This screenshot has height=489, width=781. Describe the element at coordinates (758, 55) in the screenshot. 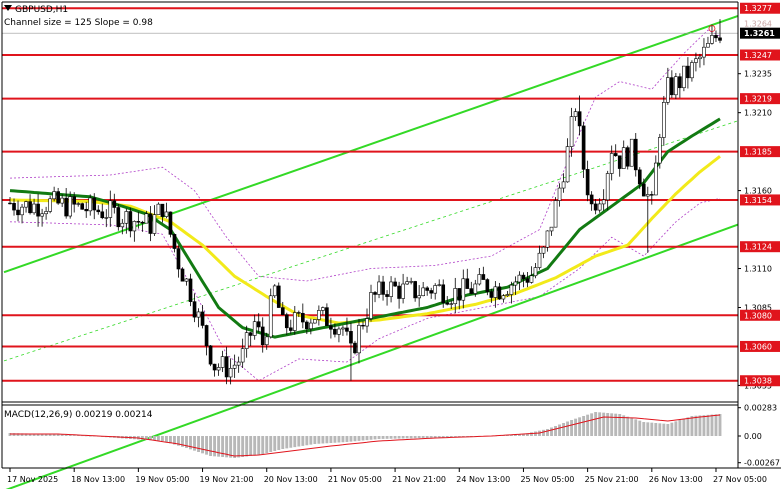

I see `level-label: 1.3247` at that location.